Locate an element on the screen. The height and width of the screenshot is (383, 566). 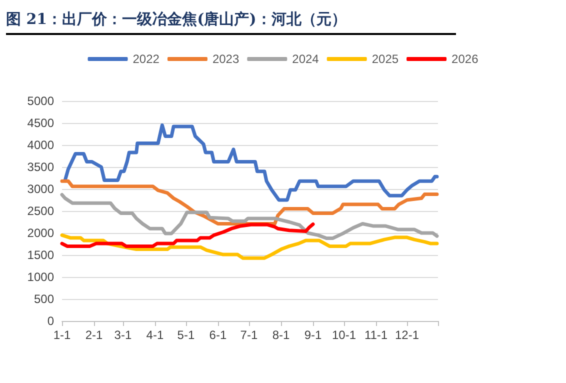
y-tick-label: 2000 is located at coordinates (40, 233).